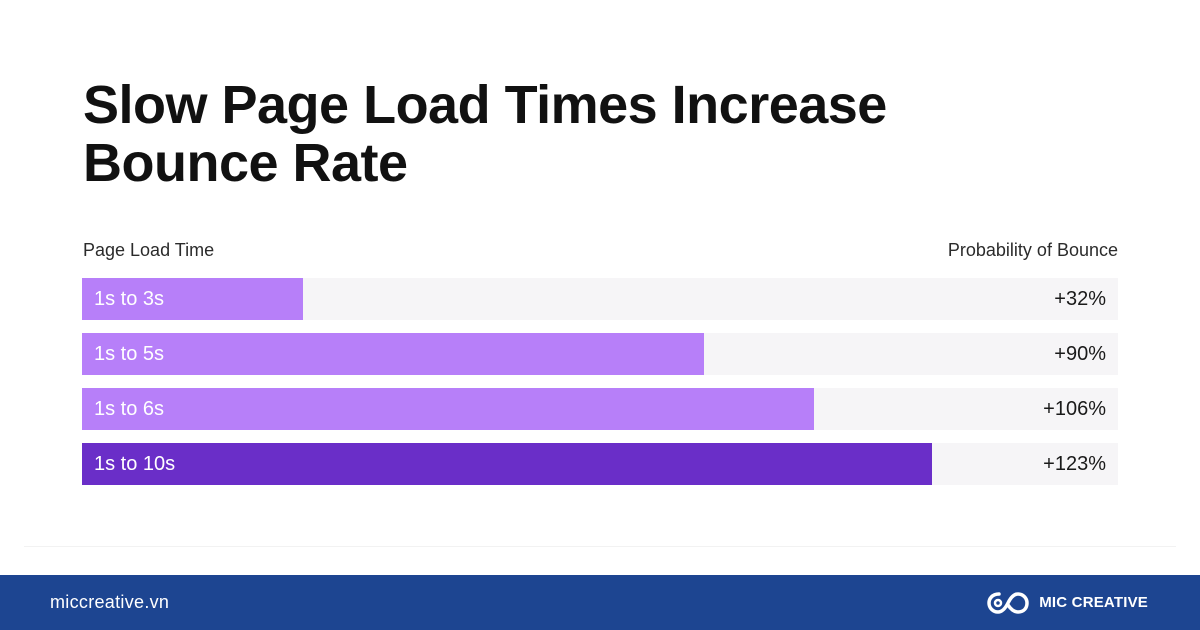 The image size is (1200, 630). I want to click on bar-value-label: +123%, so click(1074, 464).